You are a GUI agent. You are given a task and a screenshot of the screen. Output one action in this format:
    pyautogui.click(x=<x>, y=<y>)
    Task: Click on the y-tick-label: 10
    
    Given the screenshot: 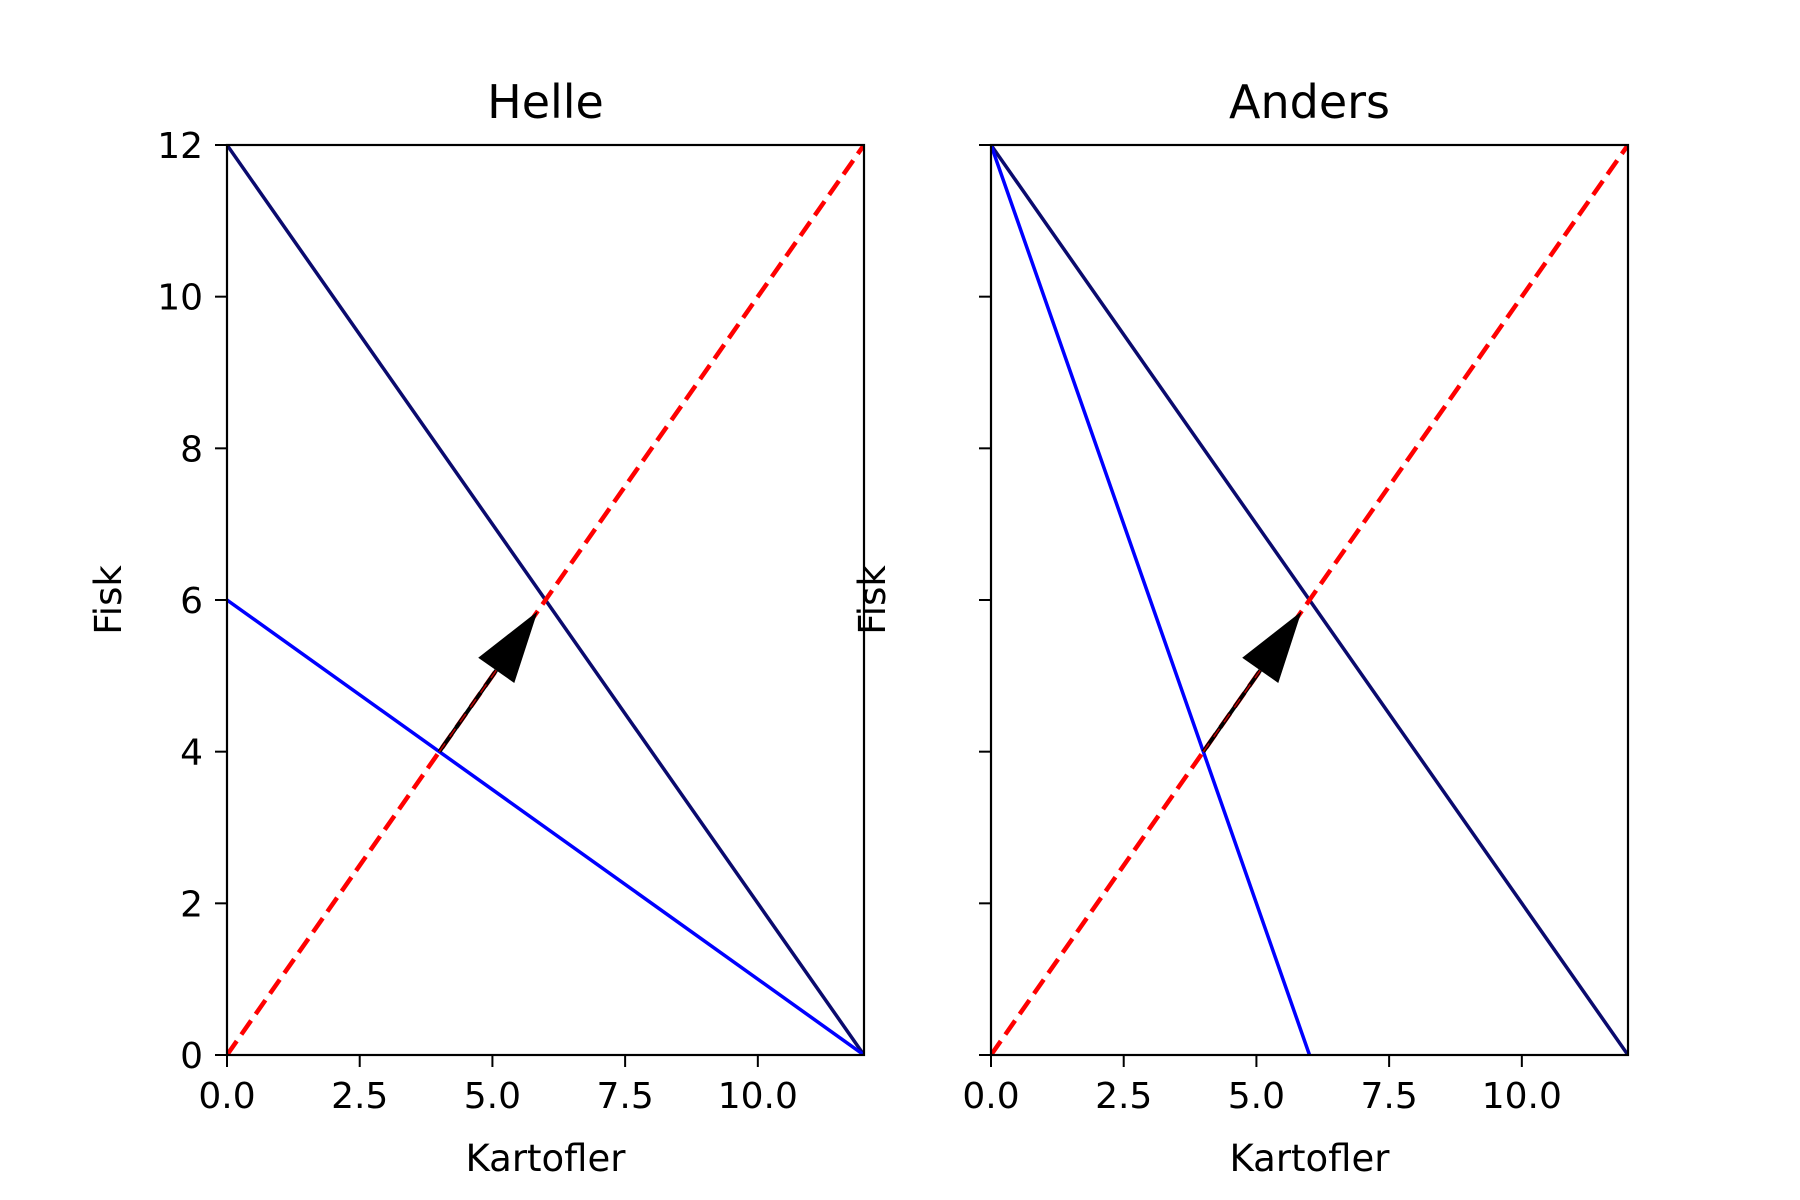 What is the action you would take?
    pyautogui.click(x=180, y=298)
    